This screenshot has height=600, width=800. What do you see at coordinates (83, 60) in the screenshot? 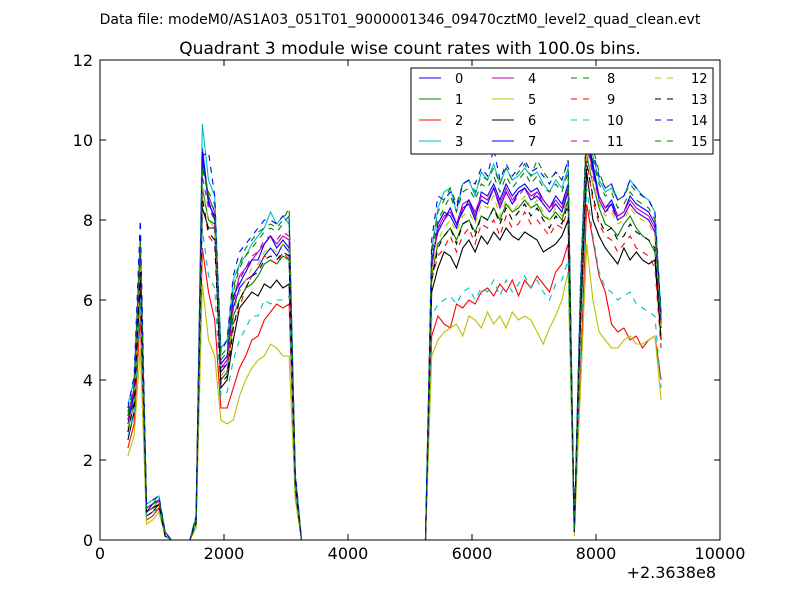
I see `y-tick-label-6: 12` at bounding box center [83, 60].